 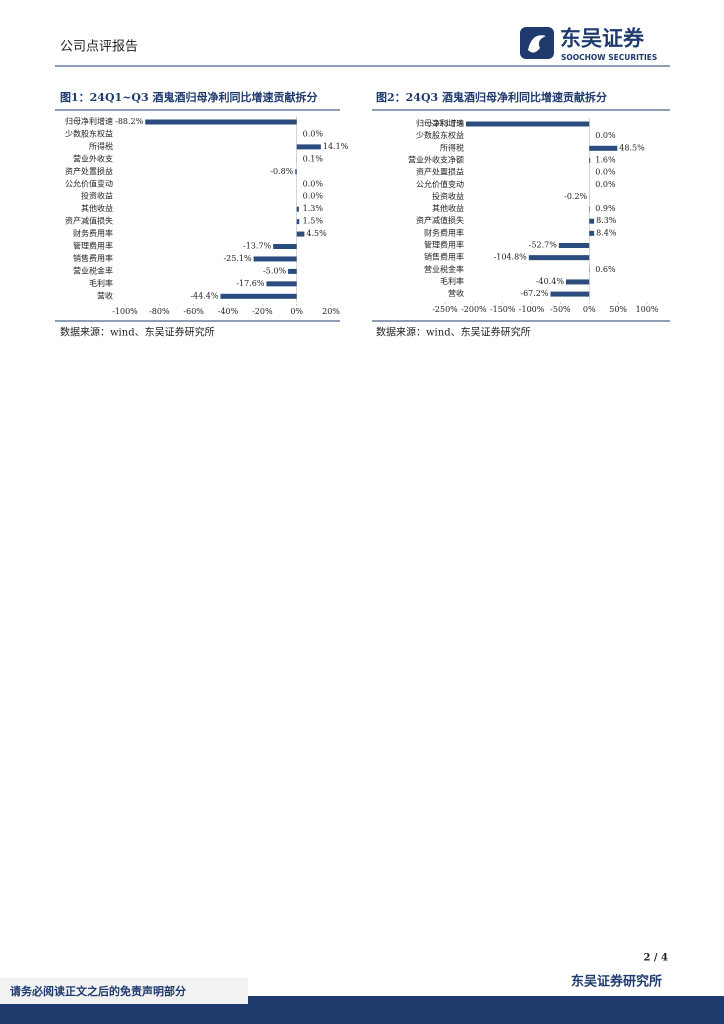 I want to click on disclaimer-box, so click(x=124, y=991).